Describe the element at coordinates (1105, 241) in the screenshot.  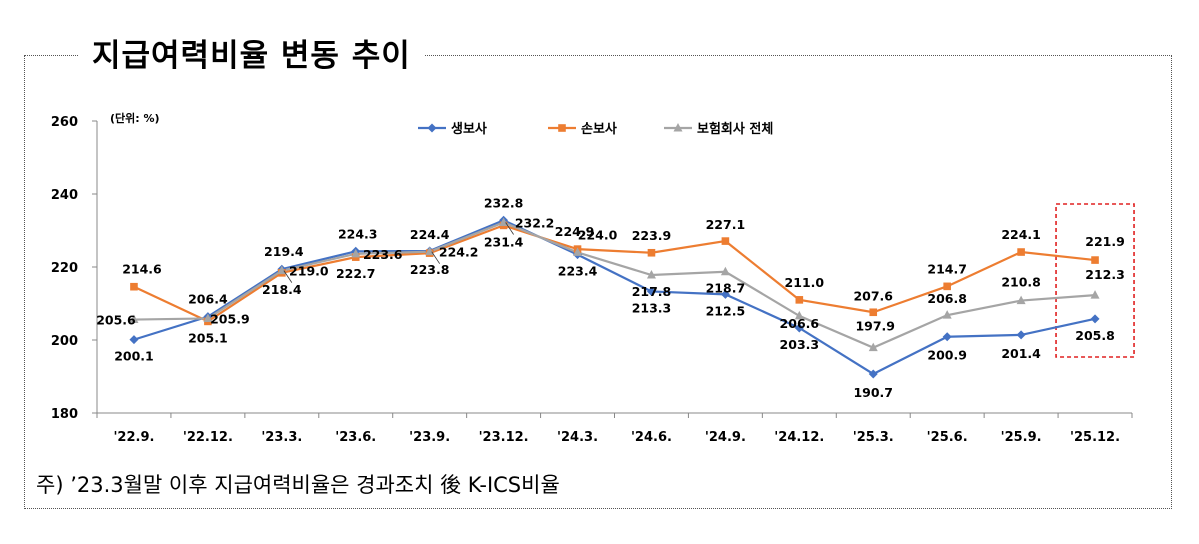
I see `data-label: 221.9` at that location.